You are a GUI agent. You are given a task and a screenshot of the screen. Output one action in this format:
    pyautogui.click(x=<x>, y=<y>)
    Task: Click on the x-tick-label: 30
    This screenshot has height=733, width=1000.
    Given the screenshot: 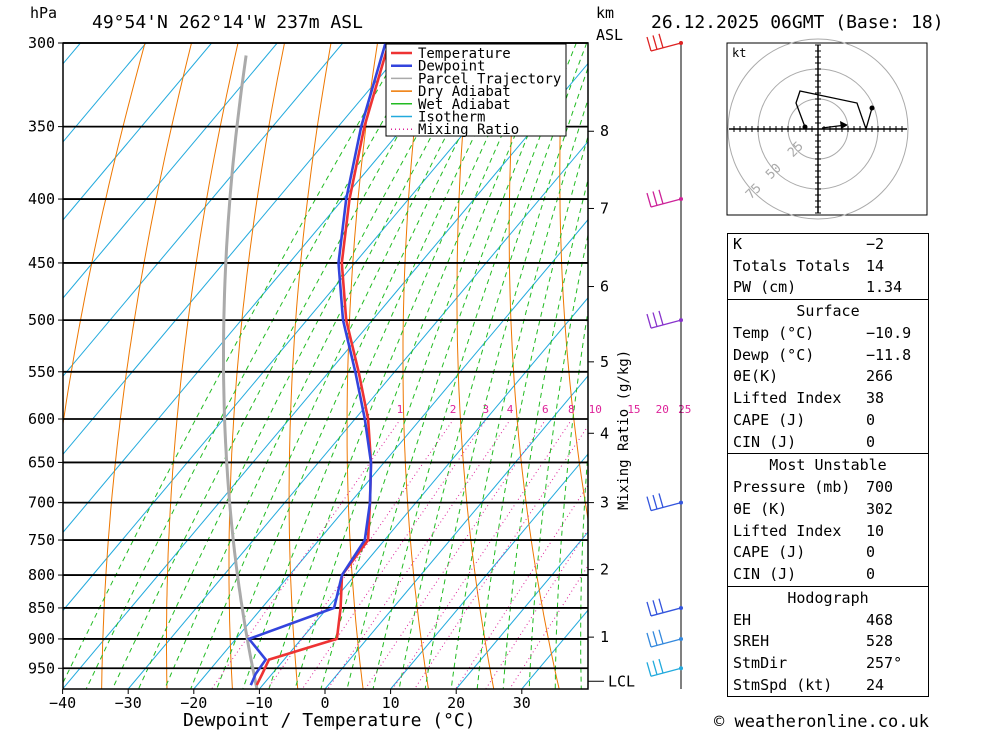 What is the action you would take?
    pyautogui.click(x=522, y=703)
    